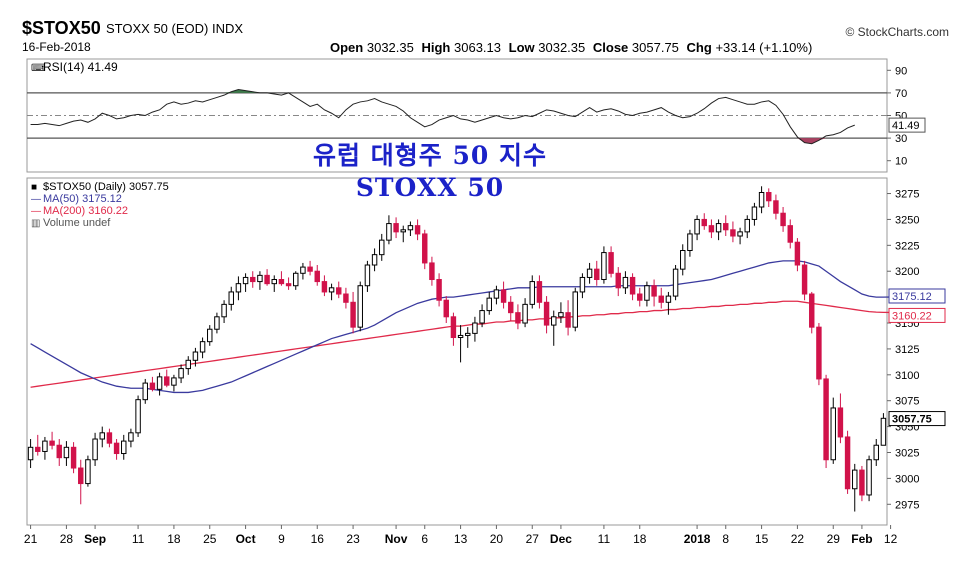 This screenshot has height=576, width=961. What do you see at coordinates (912, 420) in the screenshot?
I see `close-value-label: 3057.75` at bounding box center [912, 420].